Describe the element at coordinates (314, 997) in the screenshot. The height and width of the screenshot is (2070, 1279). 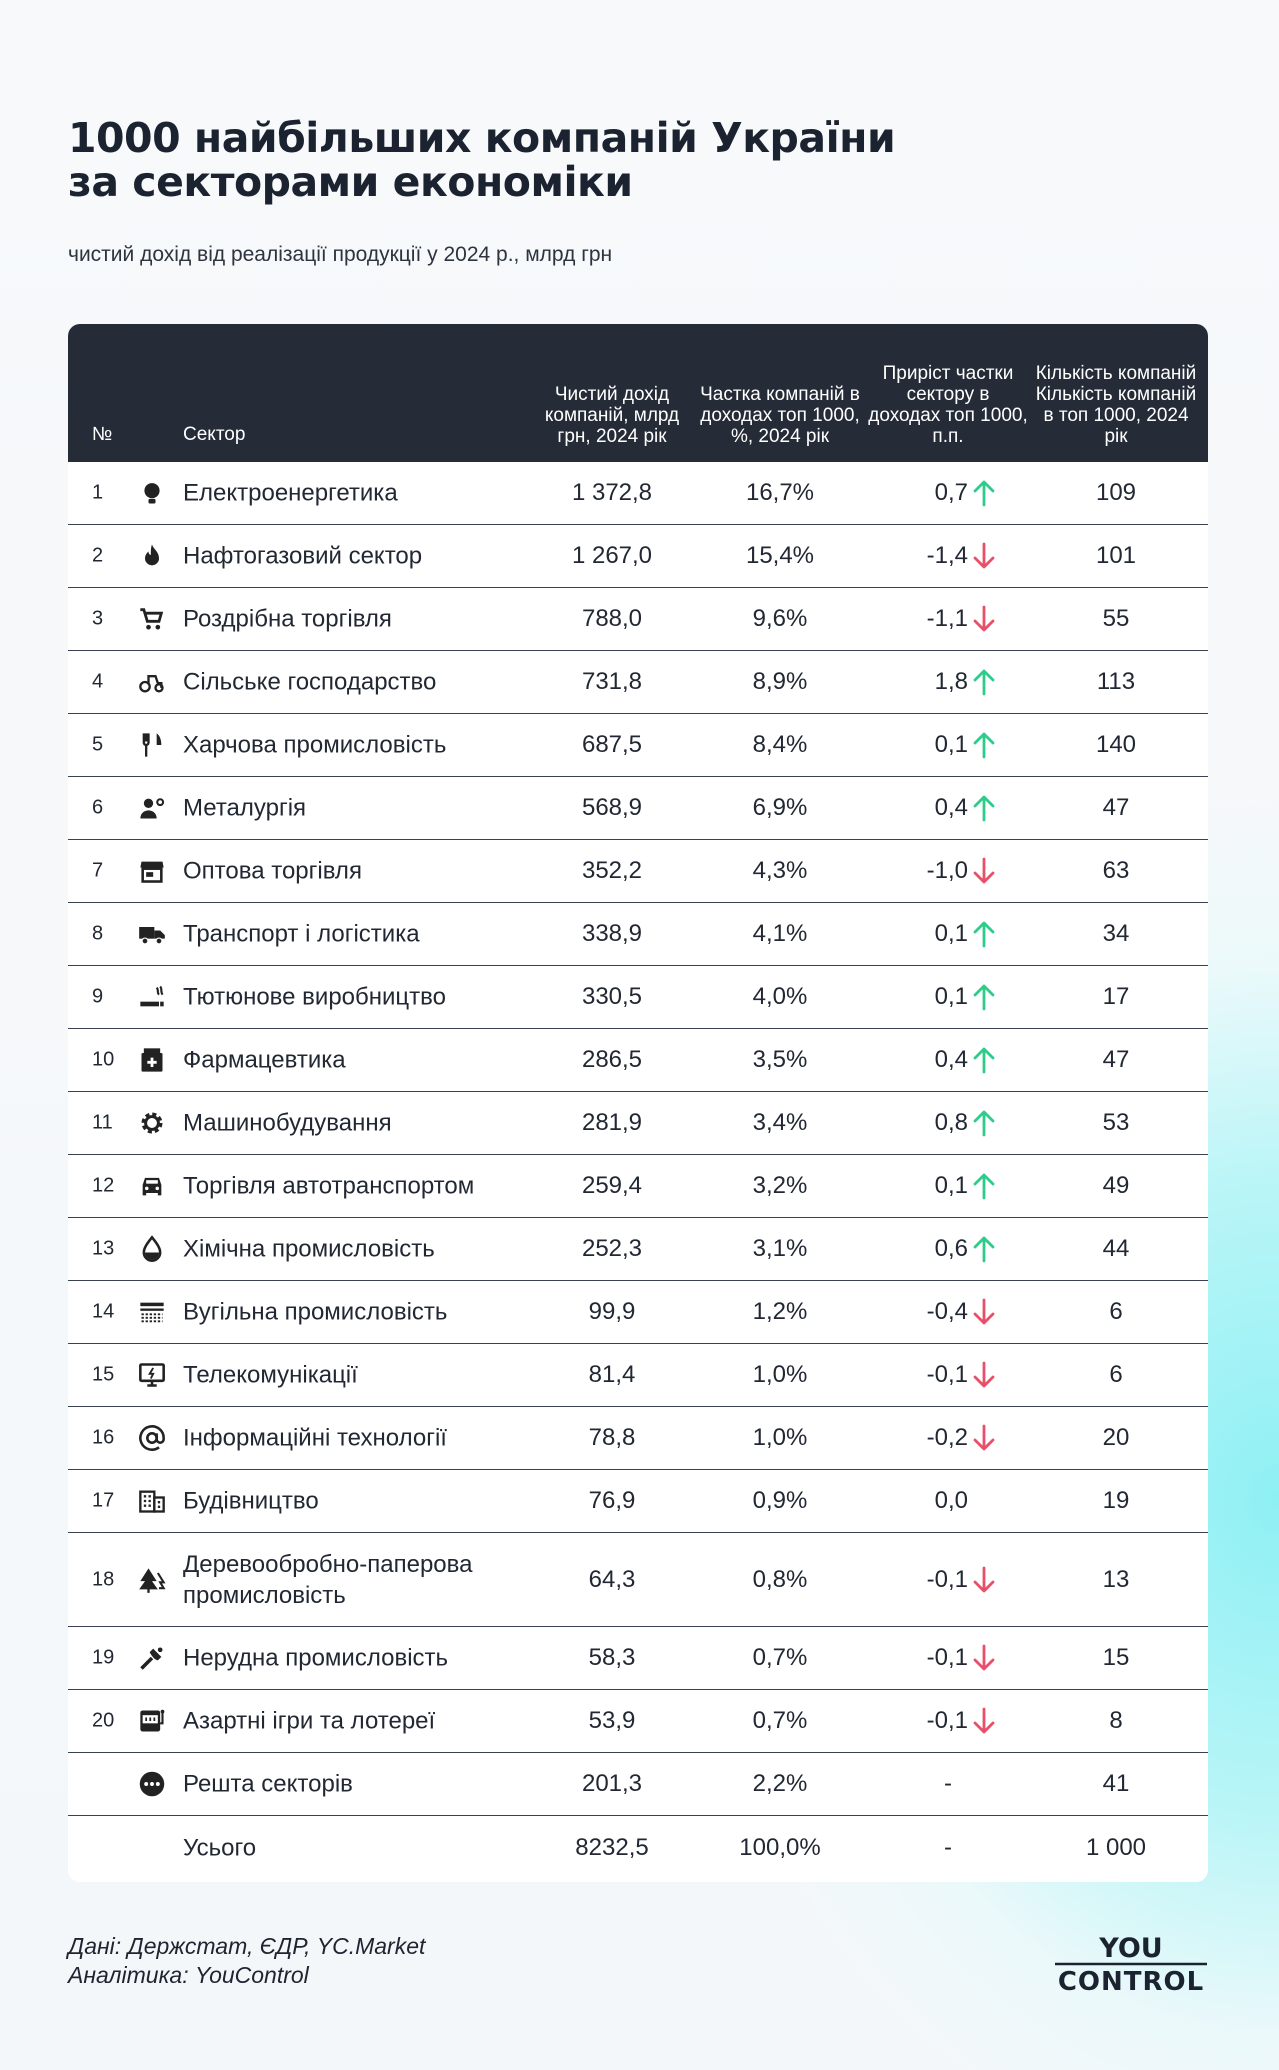
I see `sector-name: Тютюнове виробництво` at that location.